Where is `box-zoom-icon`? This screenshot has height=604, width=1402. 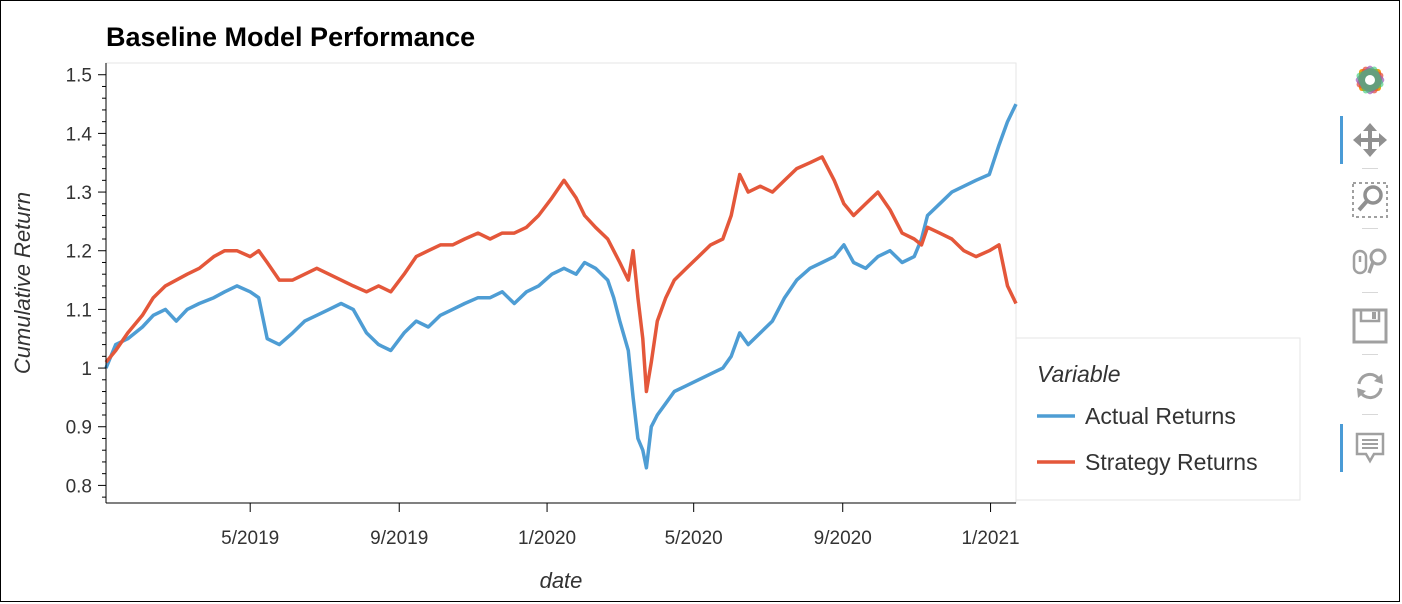 box-zoom-icon is located at coordinates (1370, 200).